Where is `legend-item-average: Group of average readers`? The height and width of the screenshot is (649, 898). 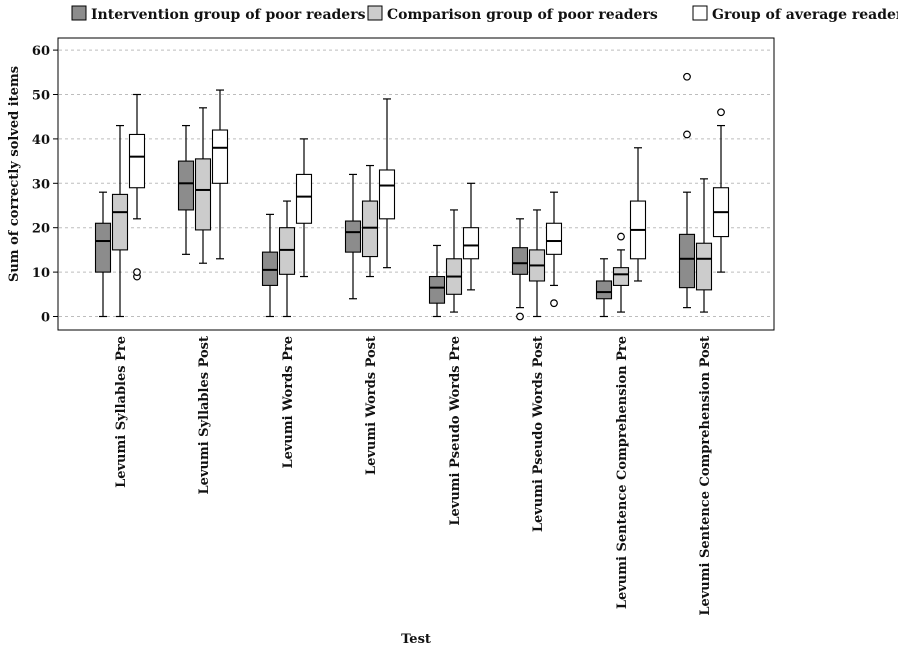
legend-item-average: Group of average readers is located at coordinates (795, 14).